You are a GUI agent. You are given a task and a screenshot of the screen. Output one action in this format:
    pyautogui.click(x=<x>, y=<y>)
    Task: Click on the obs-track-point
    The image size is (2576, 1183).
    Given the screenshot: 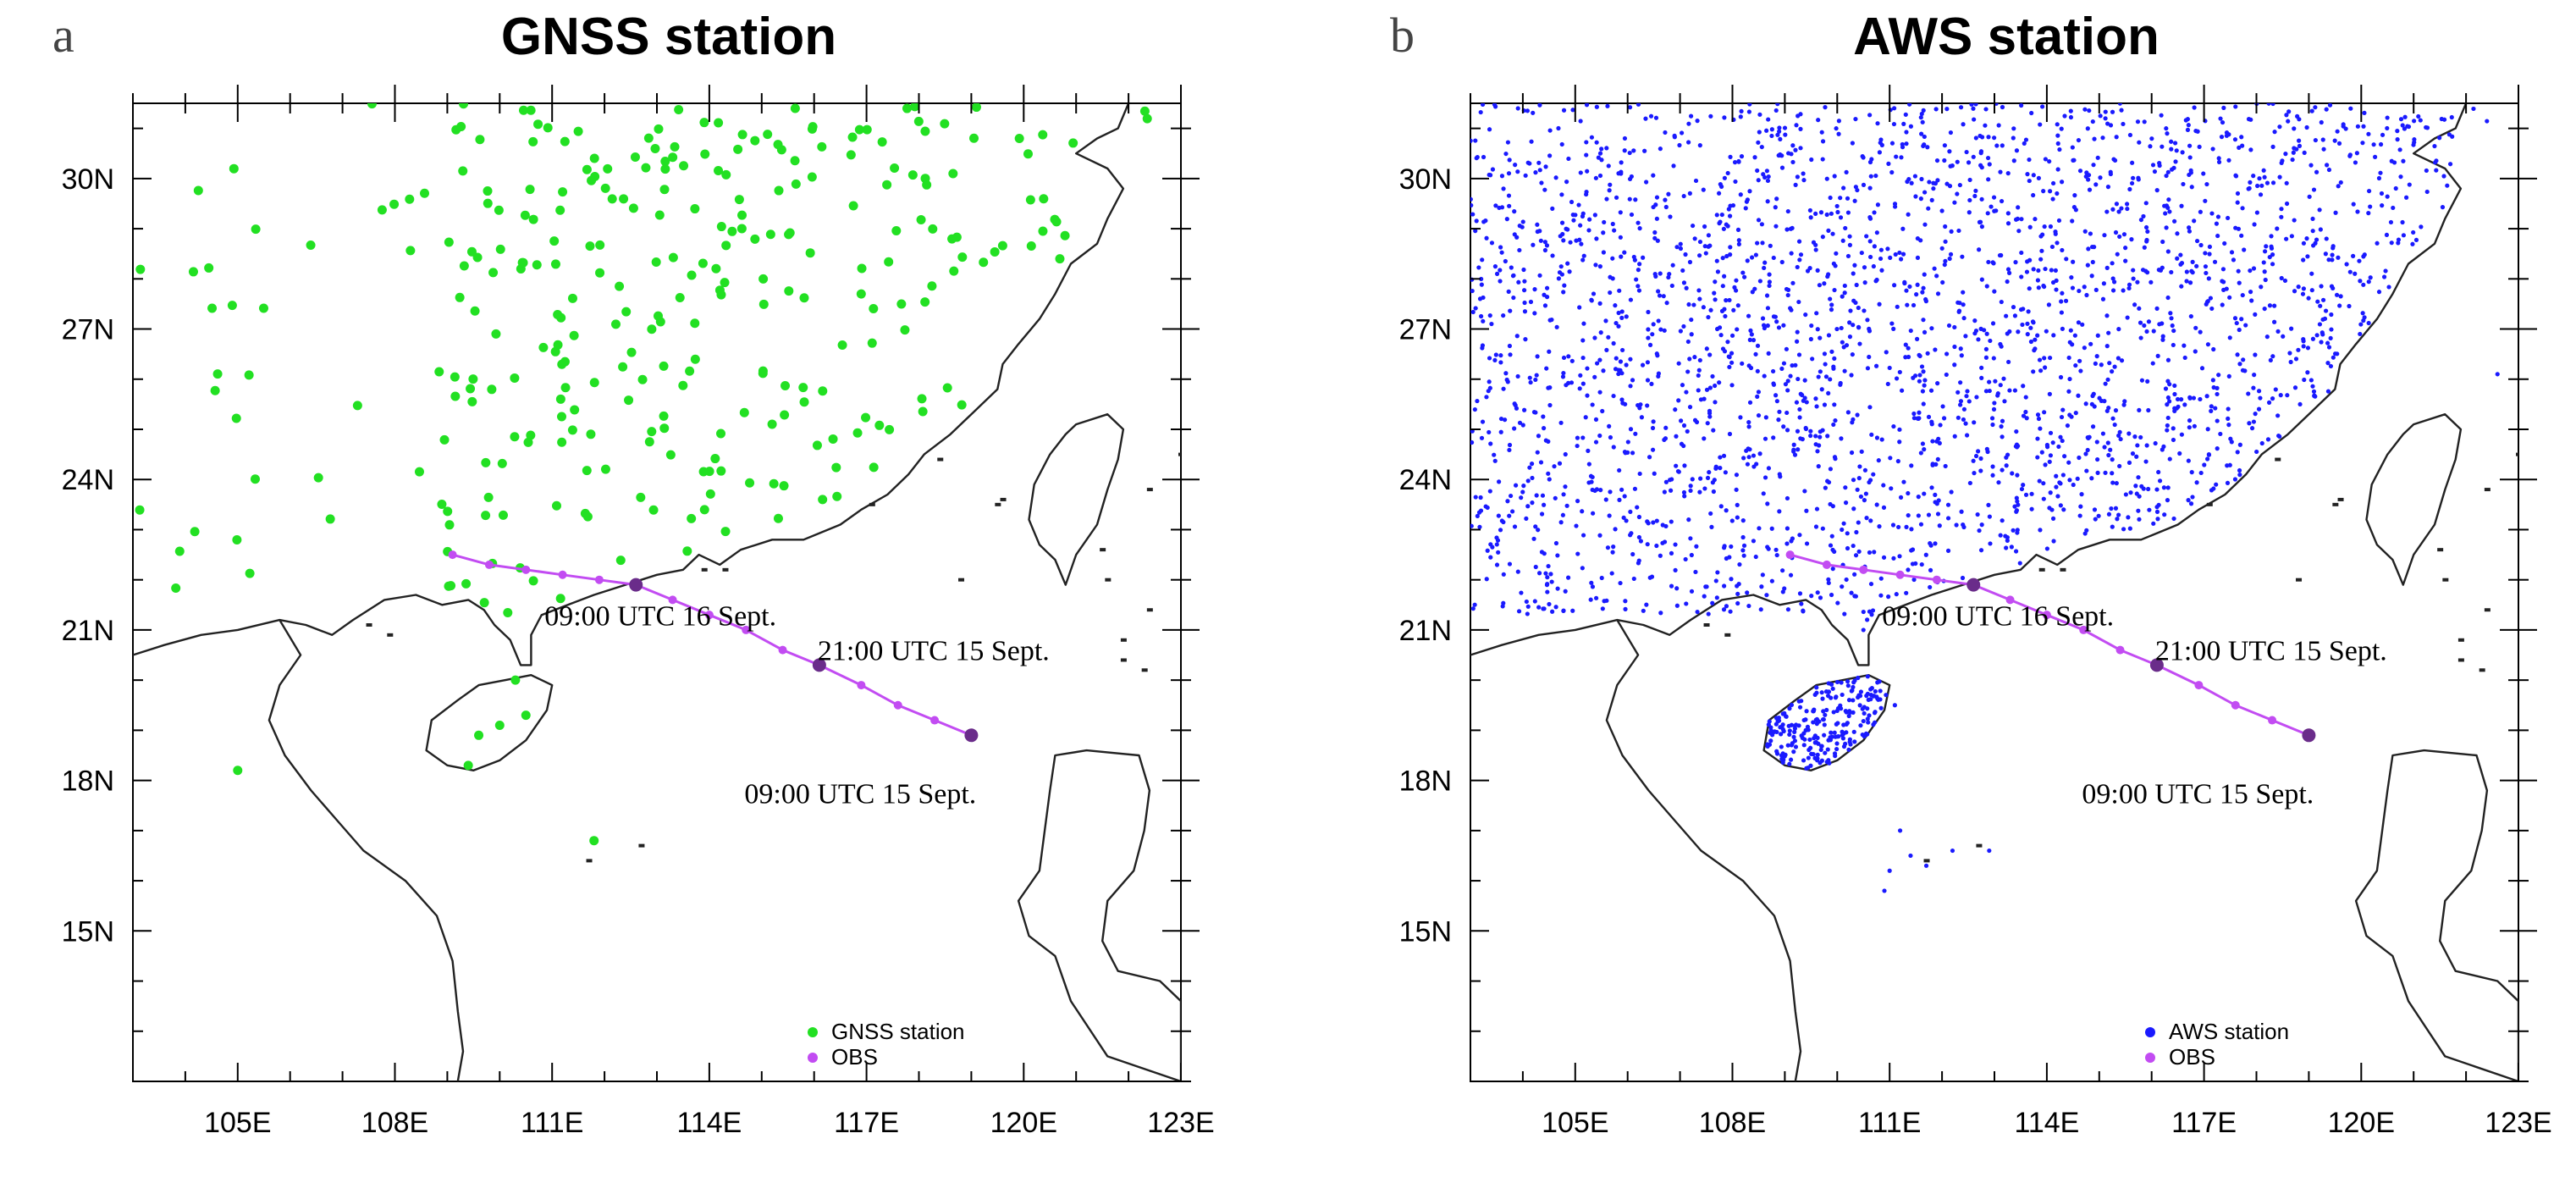 What is the action you would take?
    pyautogui.click(x=2046, y=615)
    